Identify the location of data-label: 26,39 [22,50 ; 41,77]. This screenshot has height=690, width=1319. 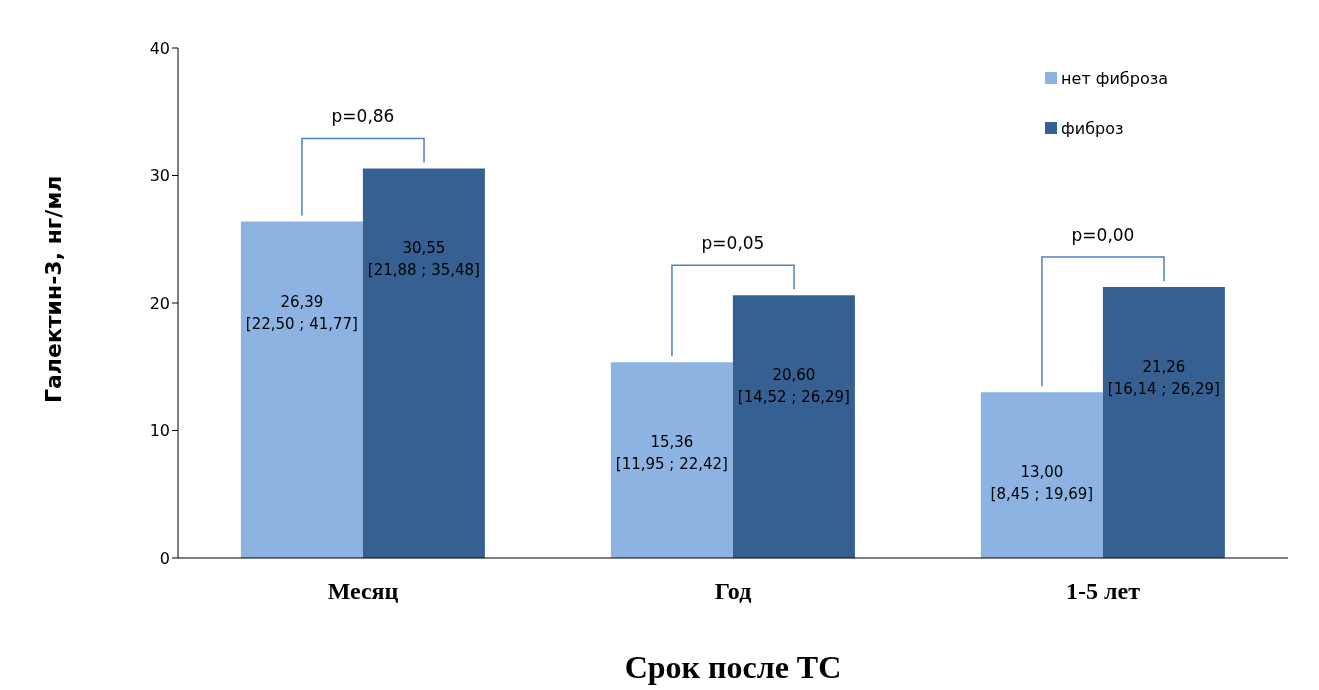
(301, 312).